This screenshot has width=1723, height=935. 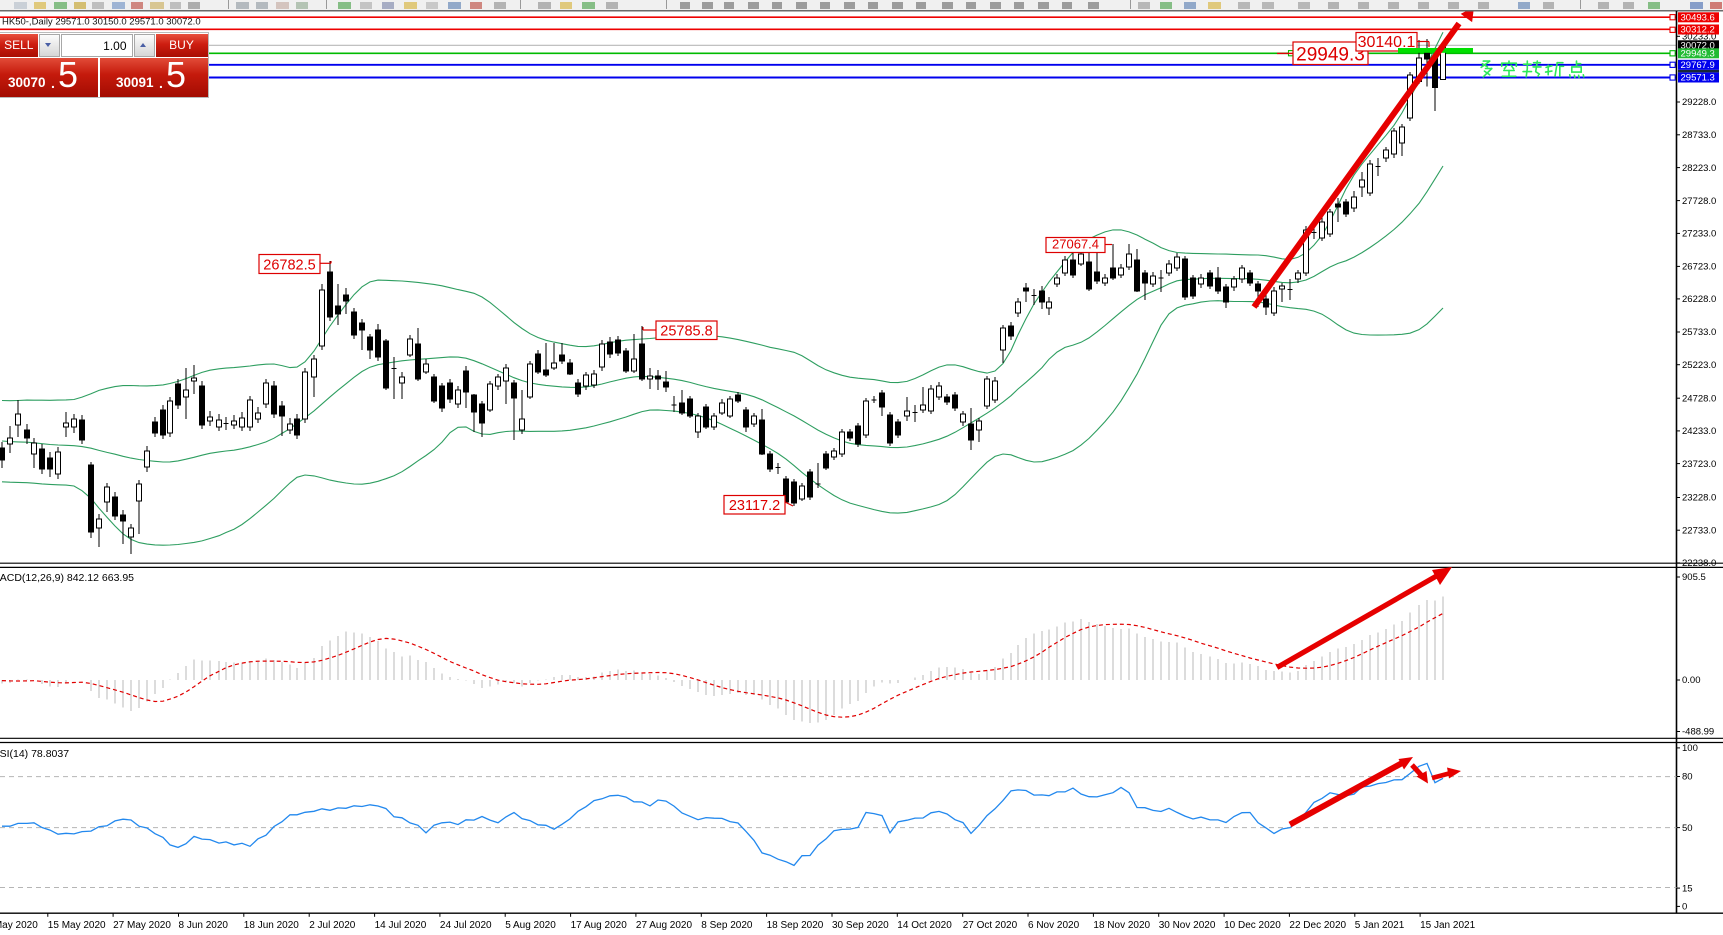 I want to click on svg-text: 15 Jan 2021, so click(x=1447, y=925).